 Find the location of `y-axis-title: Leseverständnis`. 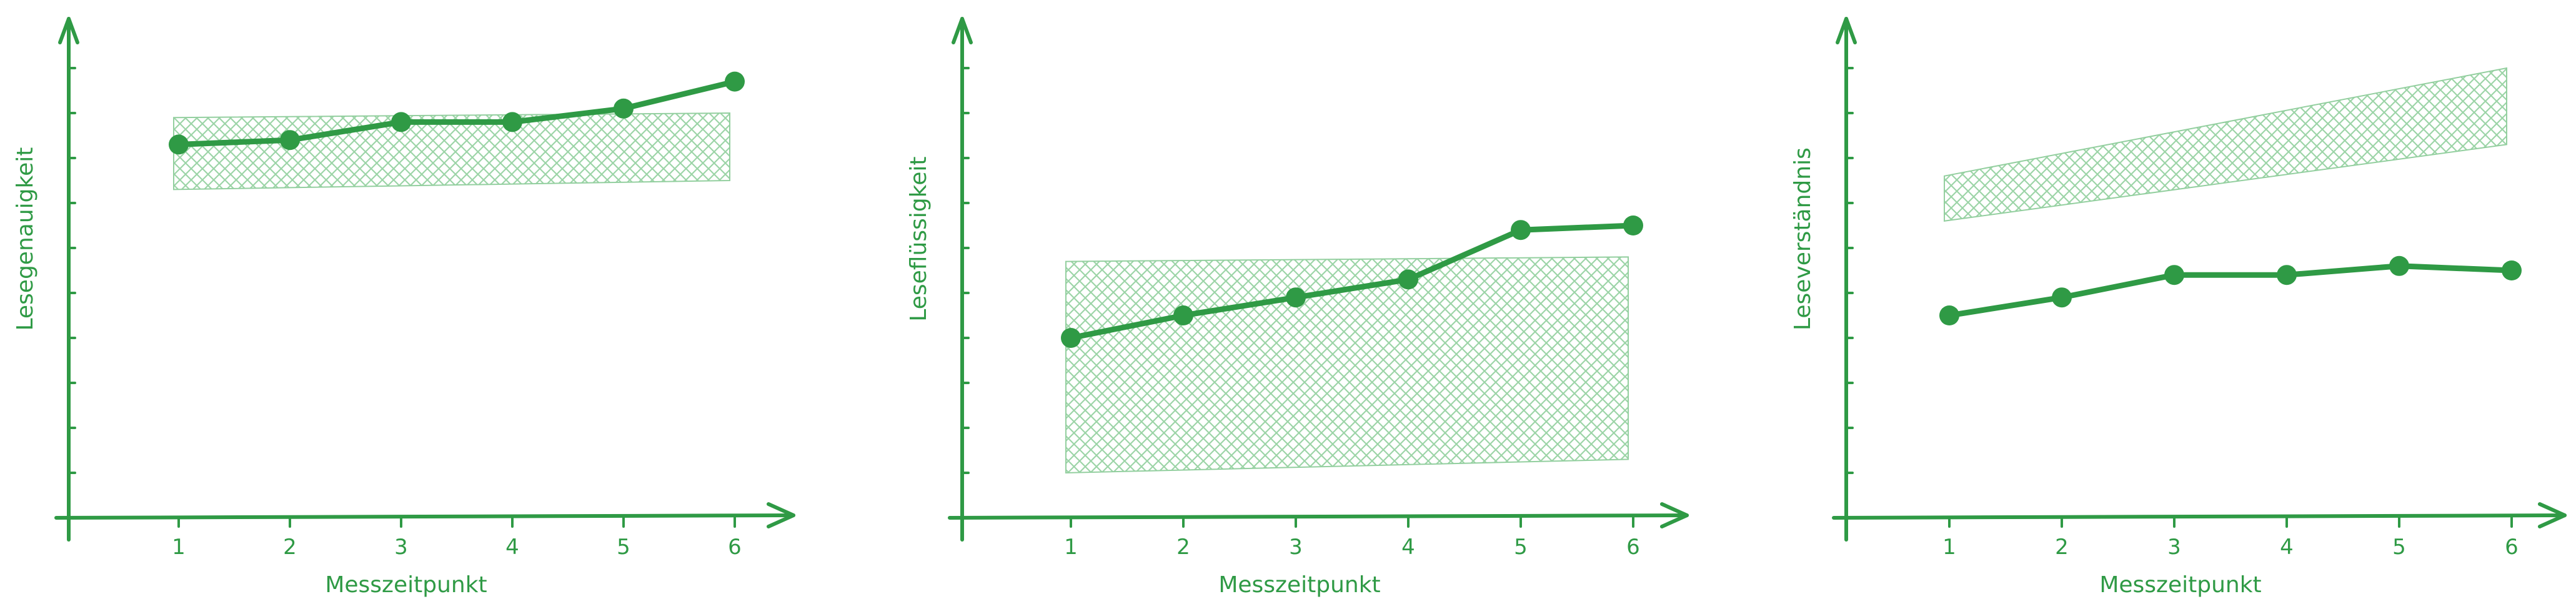

y-axis-title: Leseverständnis is located at coordinates (1803, 239).